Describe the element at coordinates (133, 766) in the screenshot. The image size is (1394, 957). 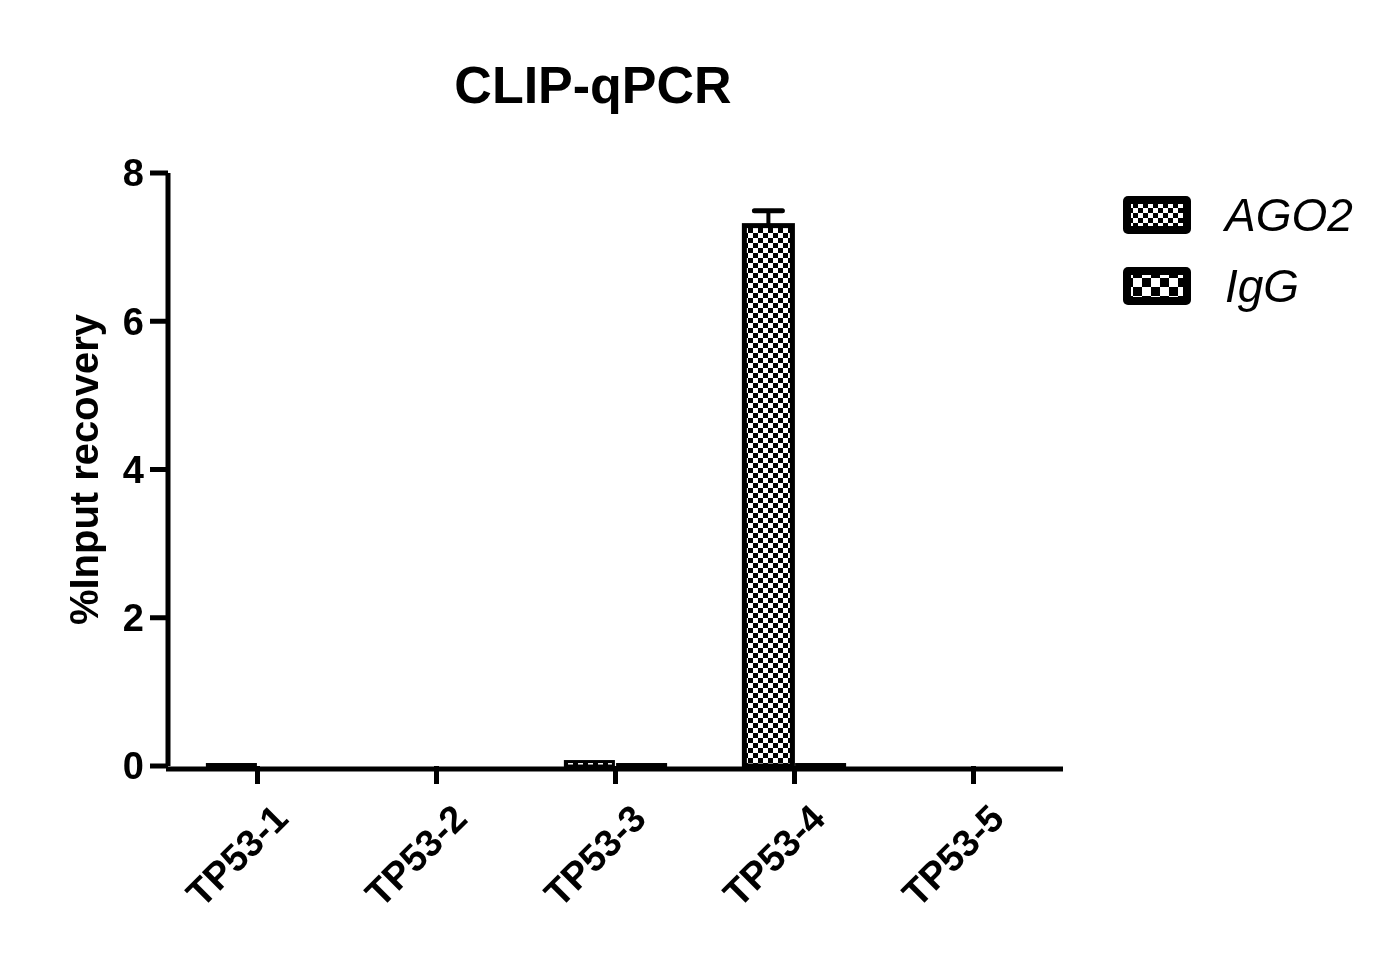
I see `y-tick-label: 0` at that location.